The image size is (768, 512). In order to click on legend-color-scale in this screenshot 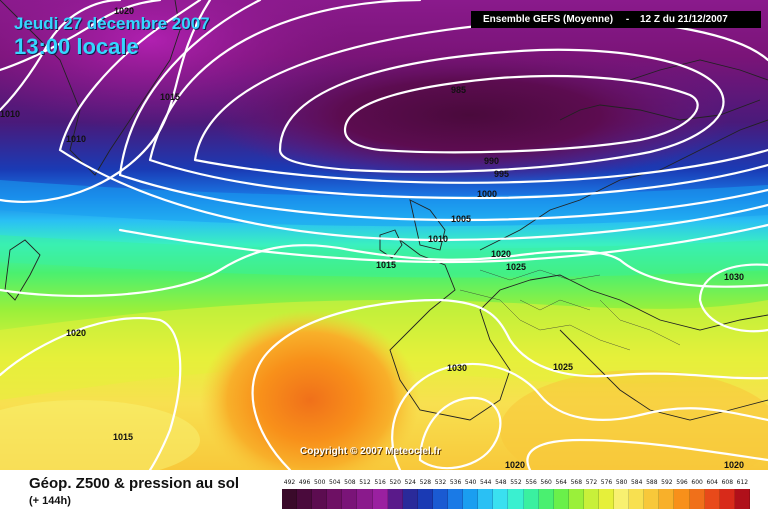, I will do `click(516, 499)`.